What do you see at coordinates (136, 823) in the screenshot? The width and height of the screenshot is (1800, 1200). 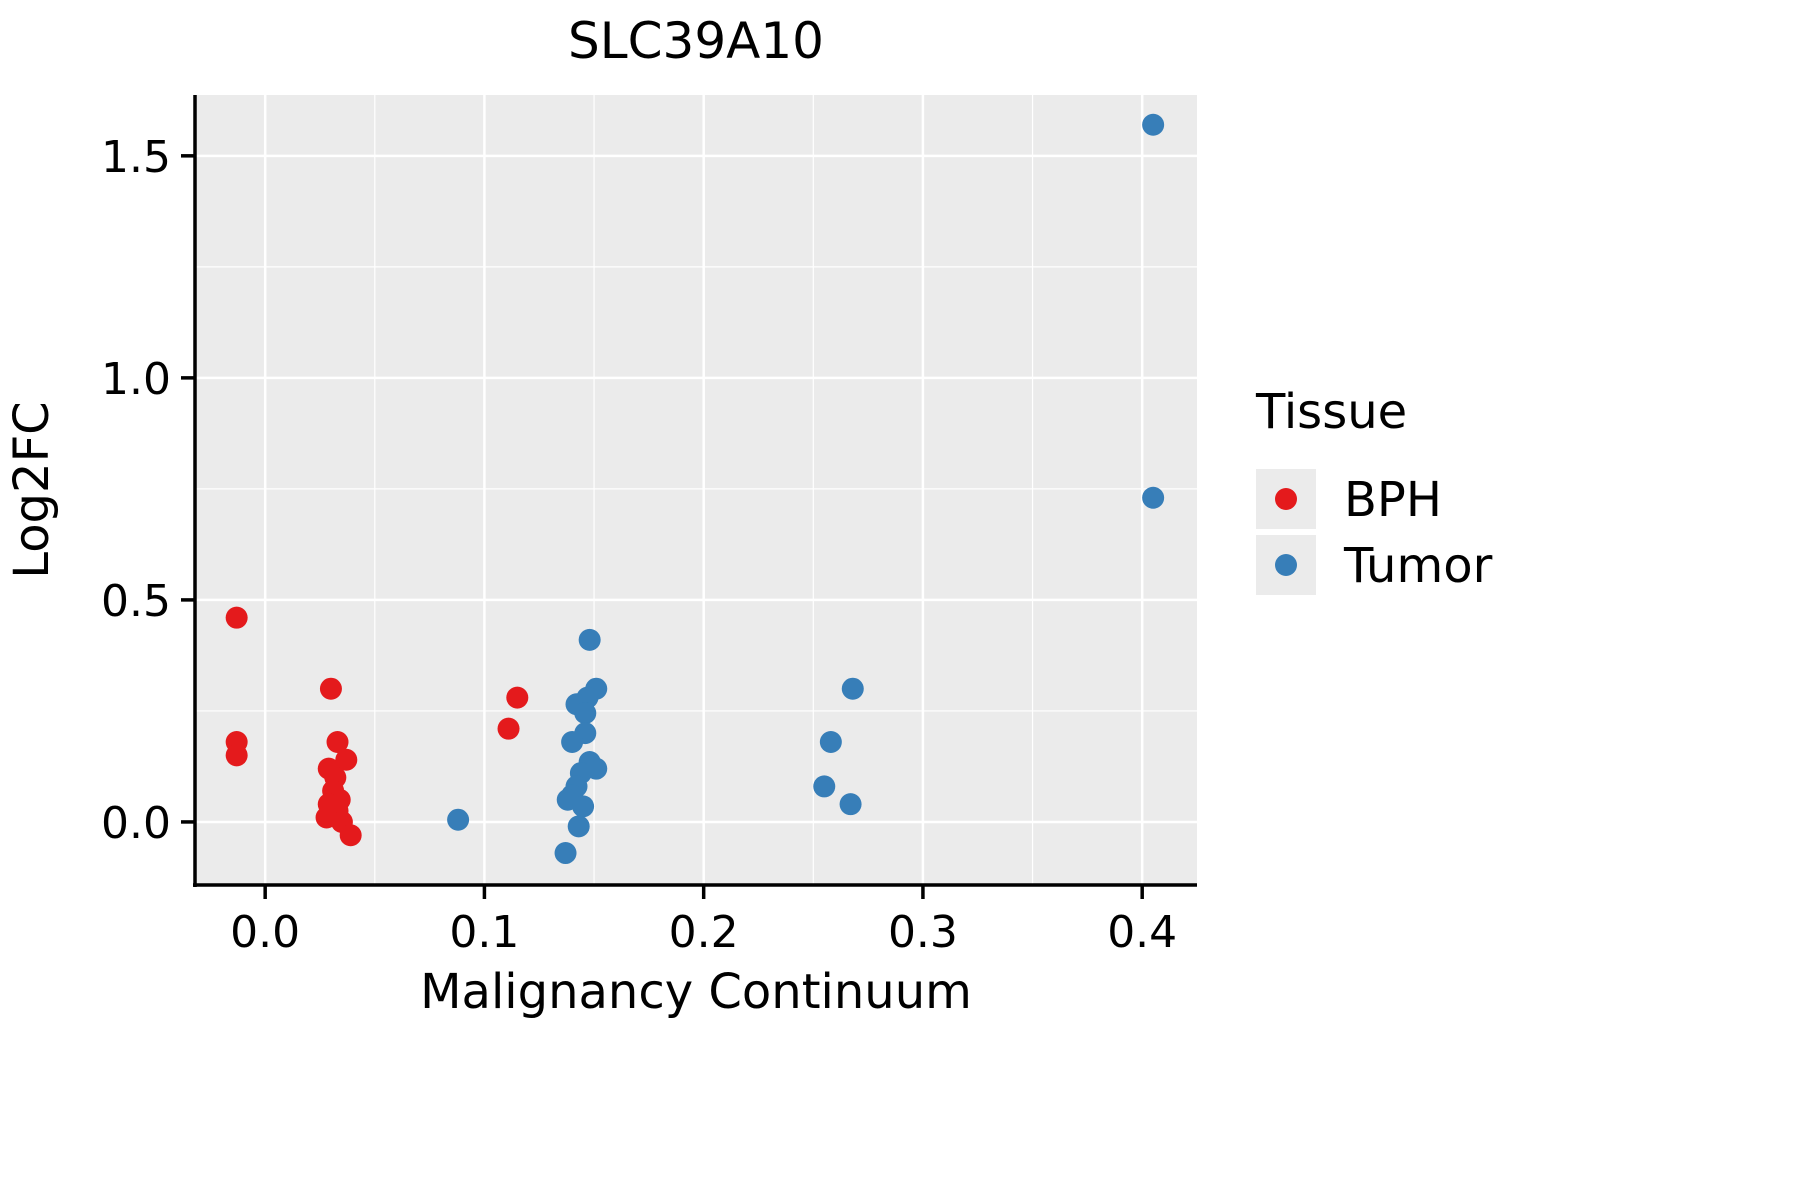 I see `y-tick-label: 0.0` at bounding box center [136, 823].